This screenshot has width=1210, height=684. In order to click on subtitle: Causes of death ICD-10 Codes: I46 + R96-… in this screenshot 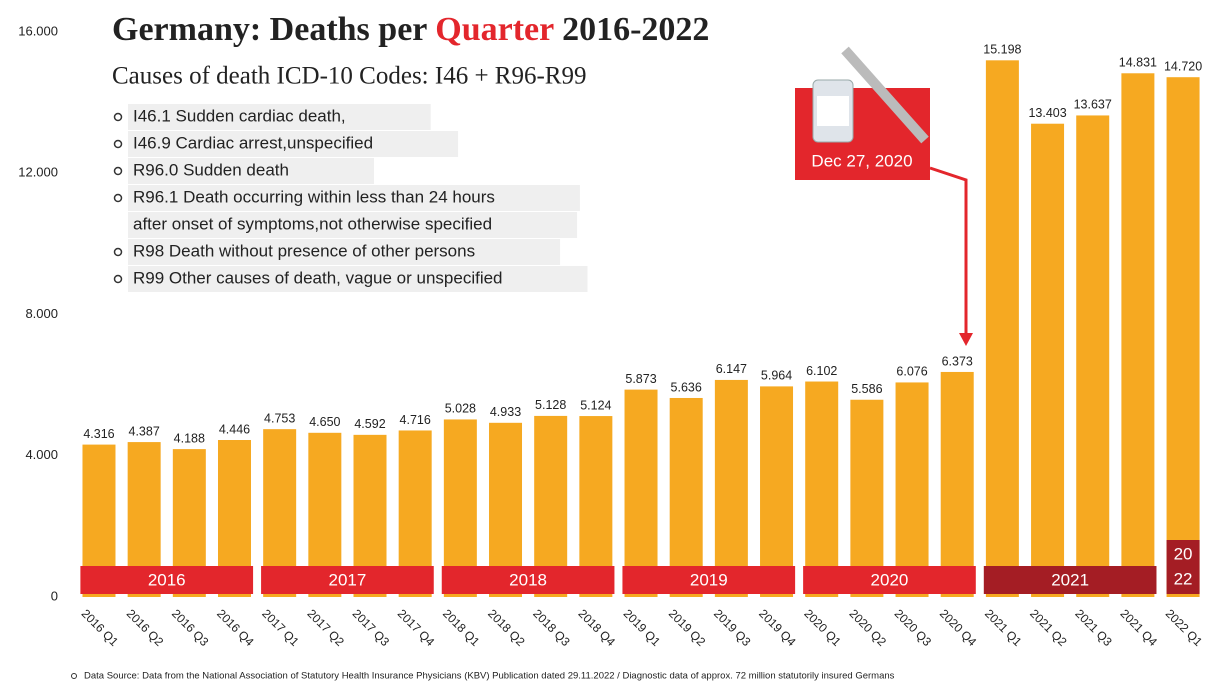, I will do `click(349, 76)`.